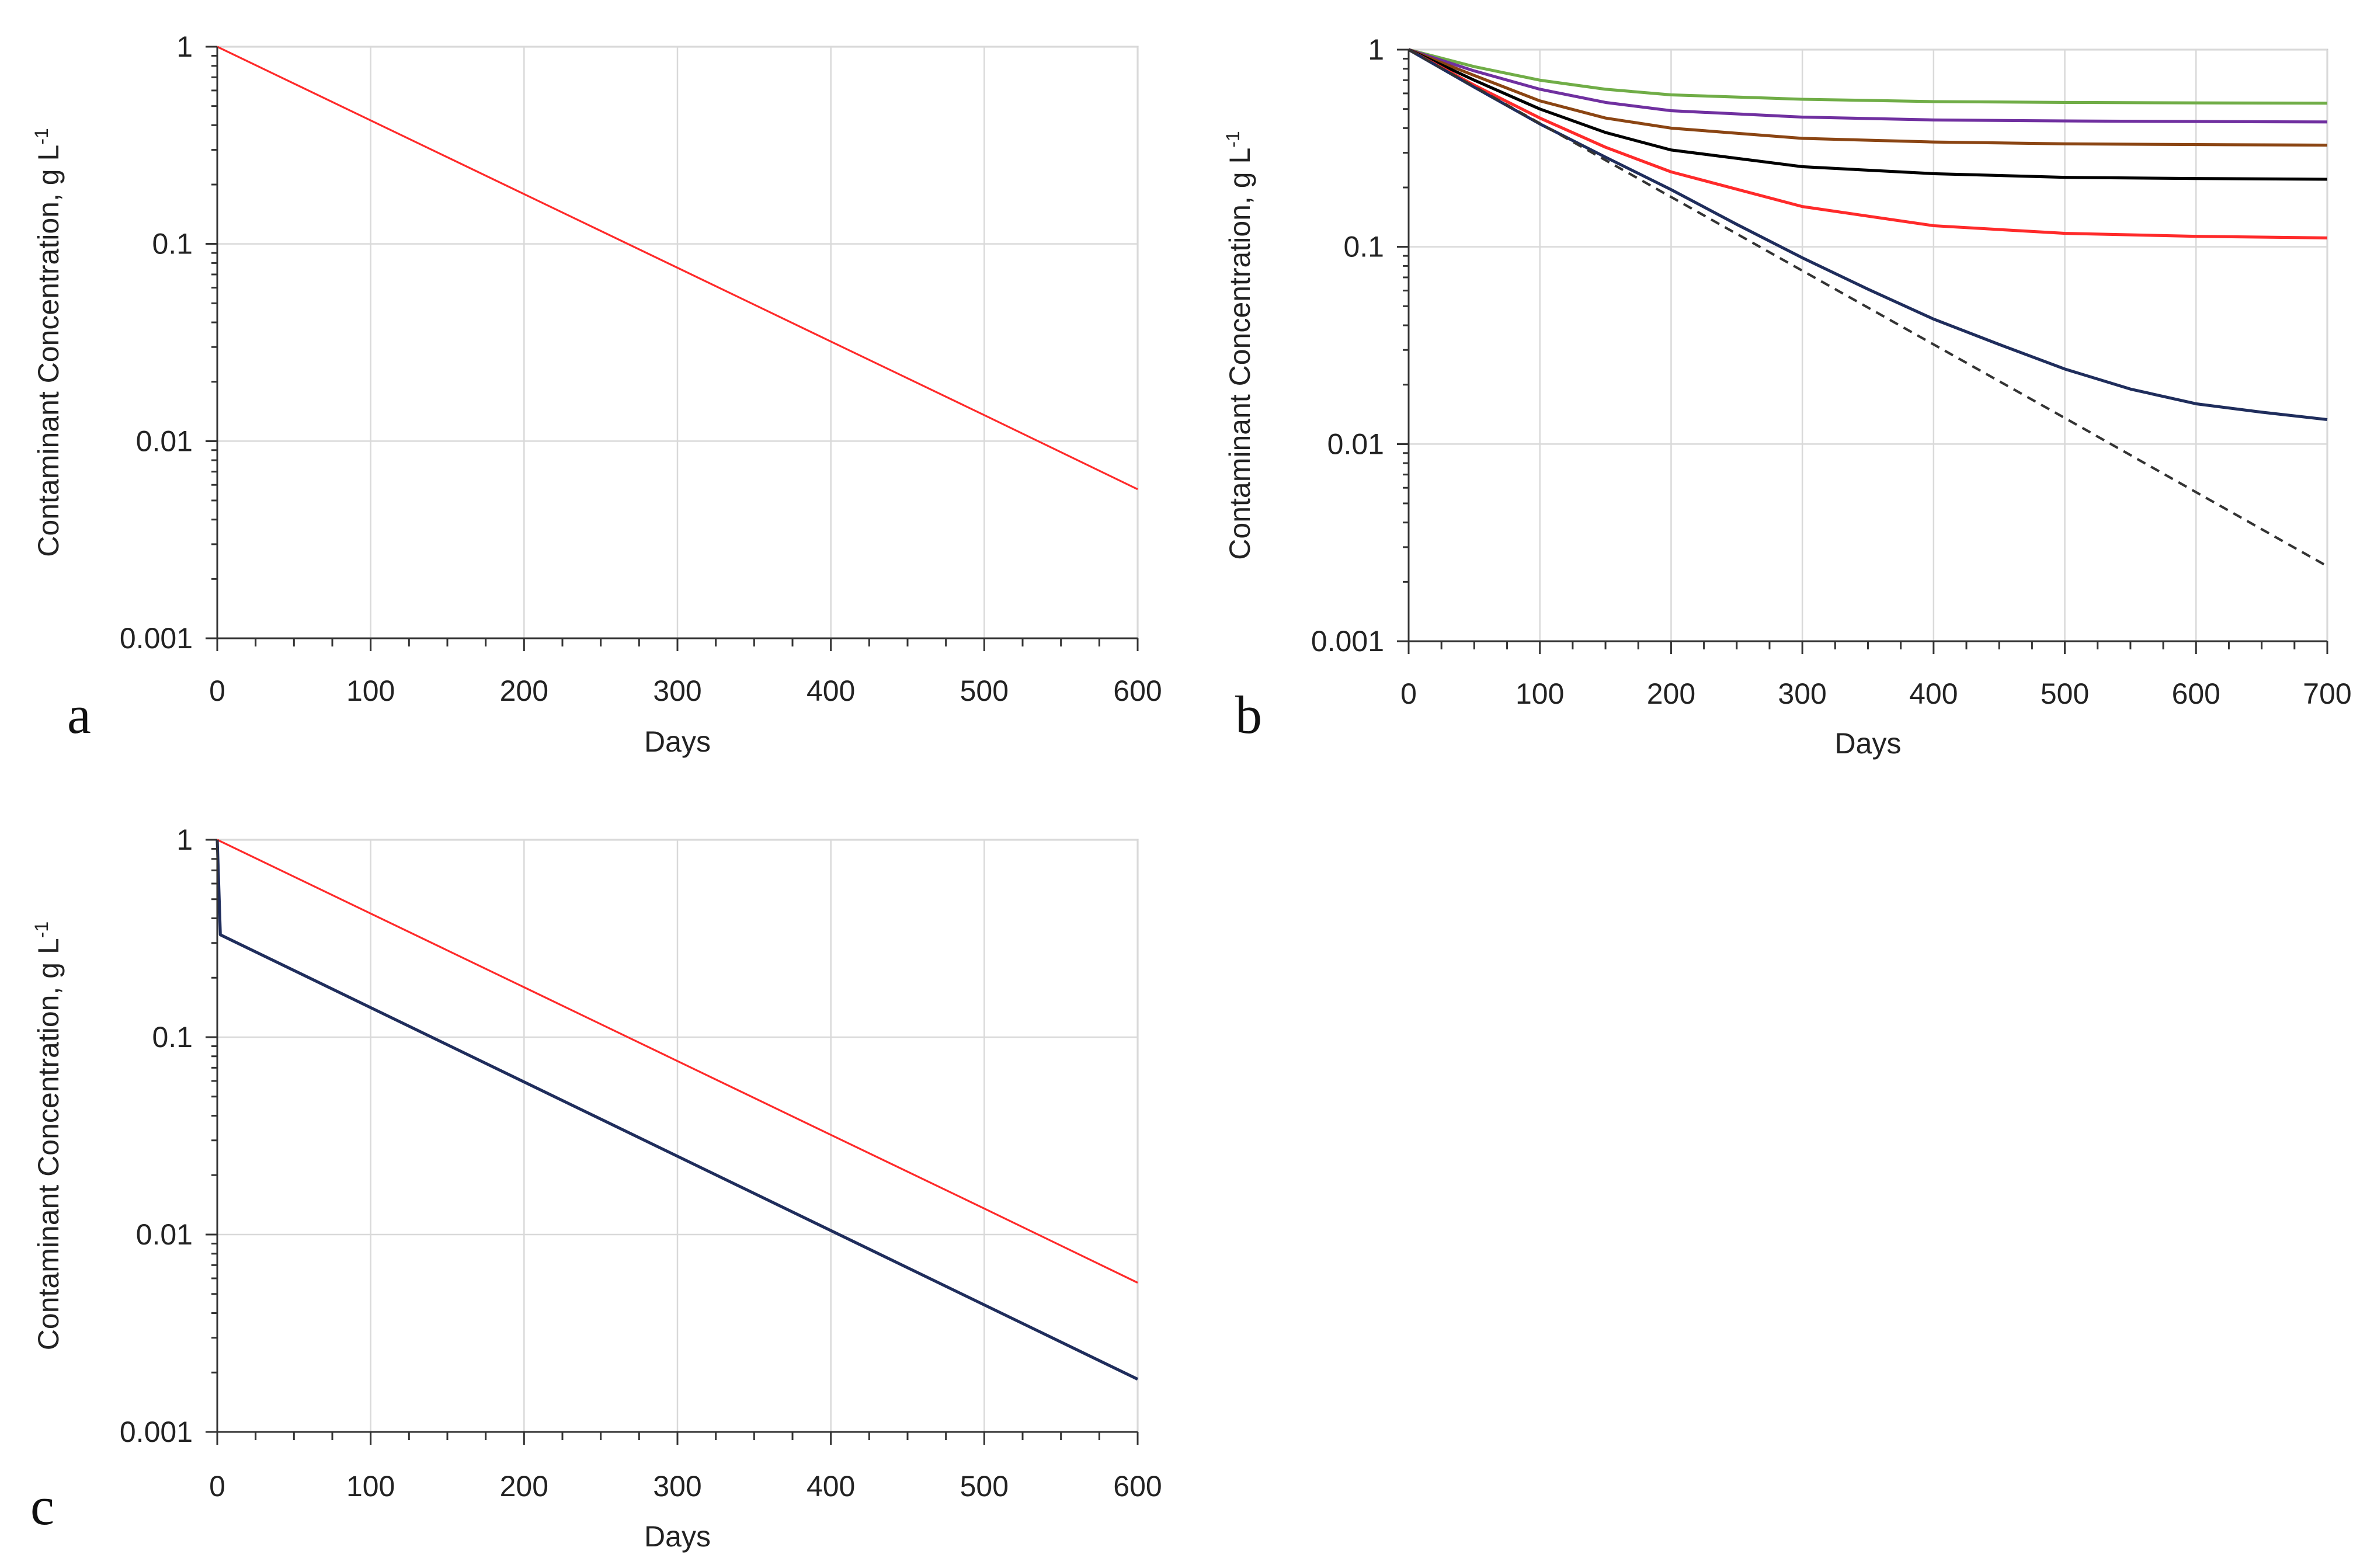 The image size is (2374, 1568). I want to click on x-tick-label-b: 200, so click(1671, 693).